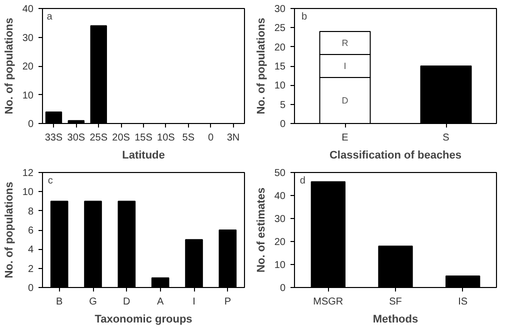 This screenshot has width=505, height=328. What do you see at coordinates (31, 212) in the screenshot?
I see `y-tick-label: 8` at bounding box center [31, 212].